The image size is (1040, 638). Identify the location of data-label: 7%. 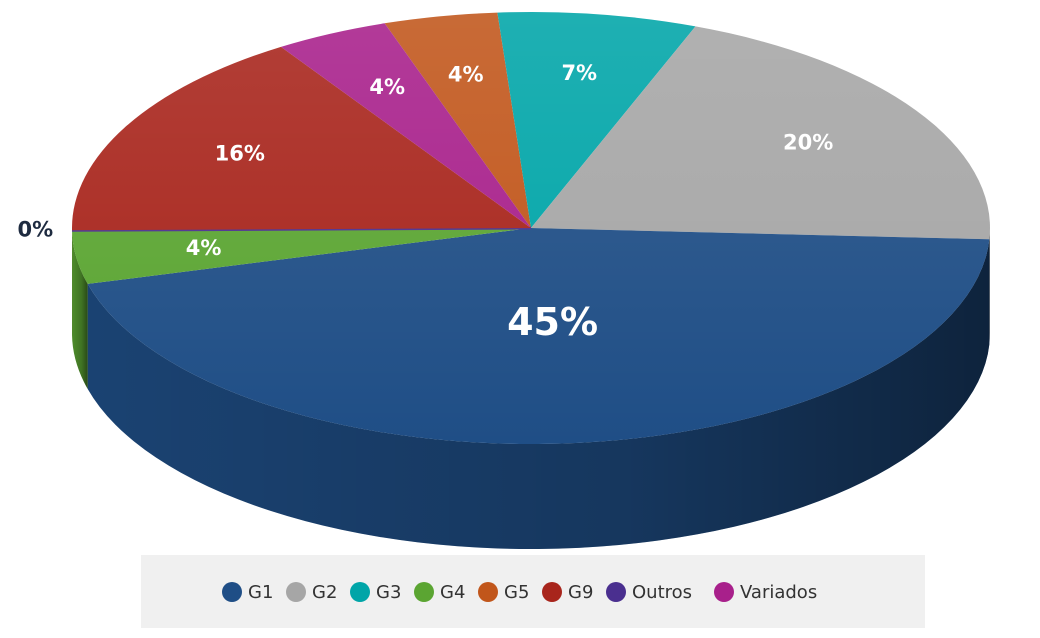
(579, 73).